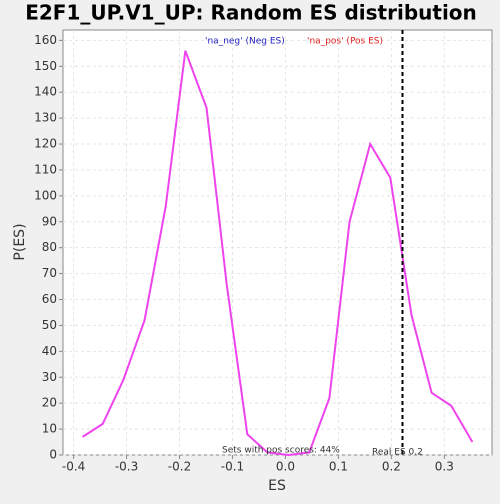 The width and height of the screenshot is (500, 504). What do you see at coordinates (126, 467) in the screenshot?
I see `x-tick-label: -0.3` at bounding box center [126, 467].